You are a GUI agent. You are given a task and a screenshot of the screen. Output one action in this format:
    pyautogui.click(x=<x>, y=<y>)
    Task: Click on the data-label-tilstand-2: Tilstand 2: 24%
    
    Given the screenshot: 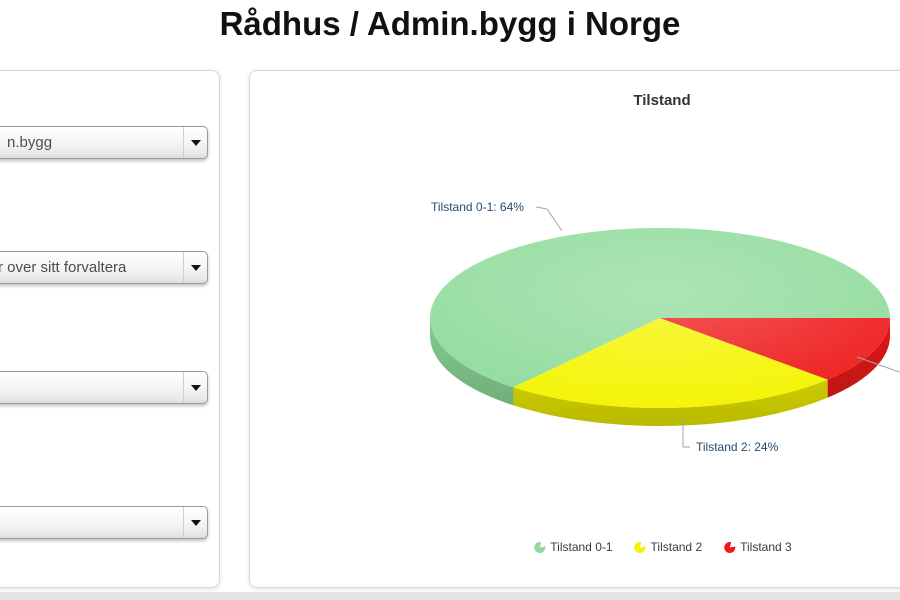 What is the action you would take?
    pyautogui.click(x=737, y=447)
    